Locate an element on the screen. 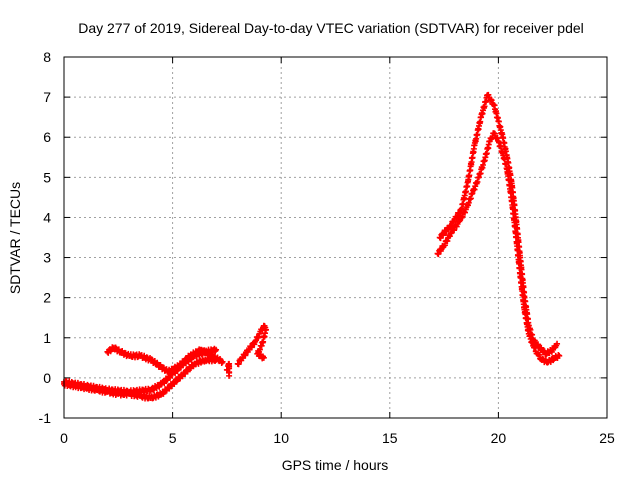 The width and height of the screenshot is (640, 480). y-axis-label: SDTVAR / TECUs is located at coordinates (15, 238).